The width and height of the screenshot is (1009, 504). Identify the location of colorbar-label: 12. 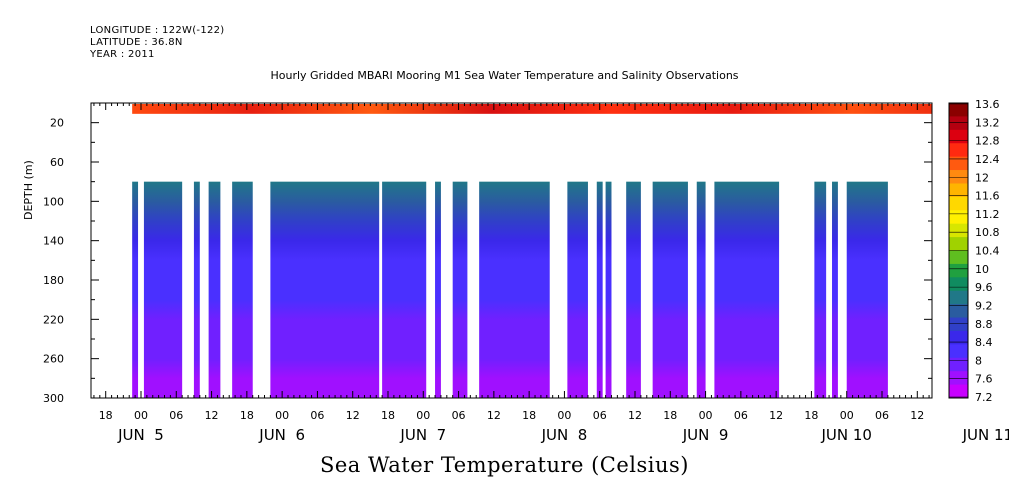
(982, 177).